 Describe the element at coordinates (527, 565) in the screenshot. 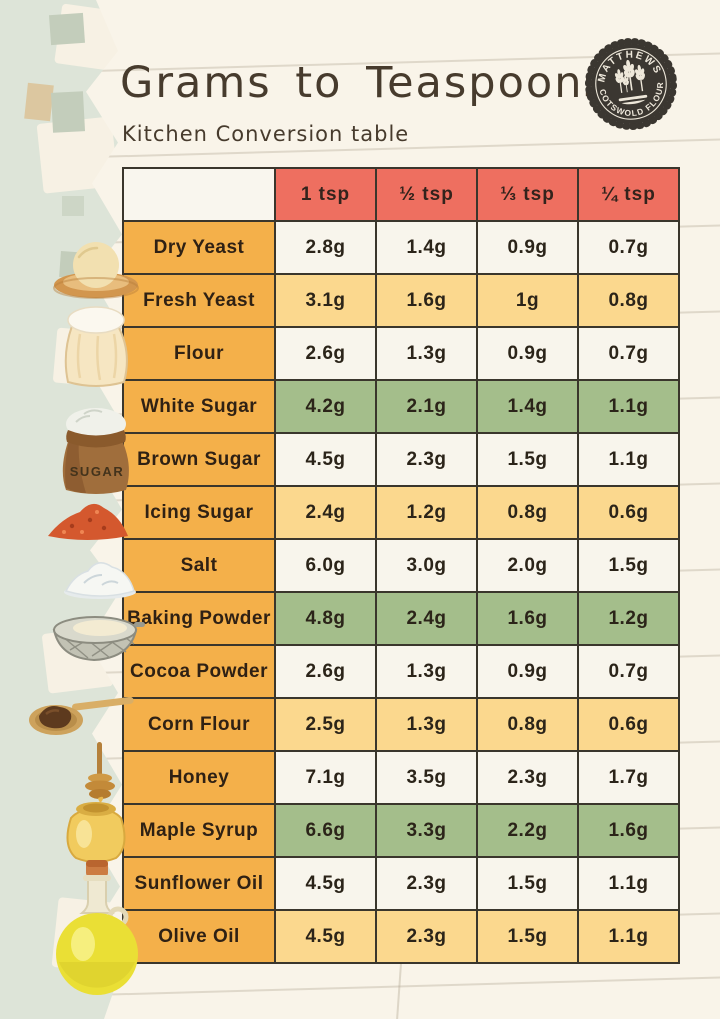

I see `value-cell: 2.0g` at that location.